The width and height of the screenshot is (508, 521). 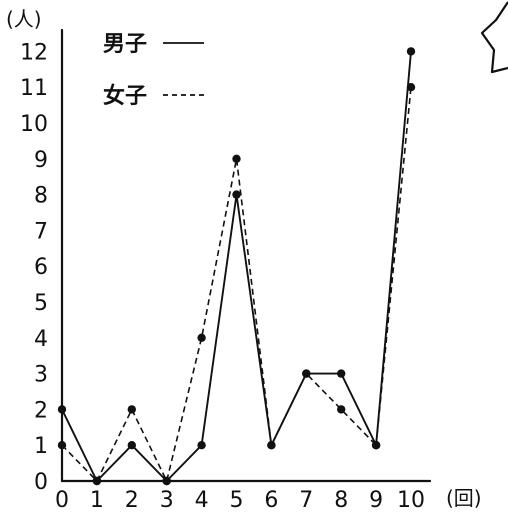 What do you see at coordinates (202, 500) in the screenshot?
I see `x-tick-label: 4` at bounding box center [202, 500].